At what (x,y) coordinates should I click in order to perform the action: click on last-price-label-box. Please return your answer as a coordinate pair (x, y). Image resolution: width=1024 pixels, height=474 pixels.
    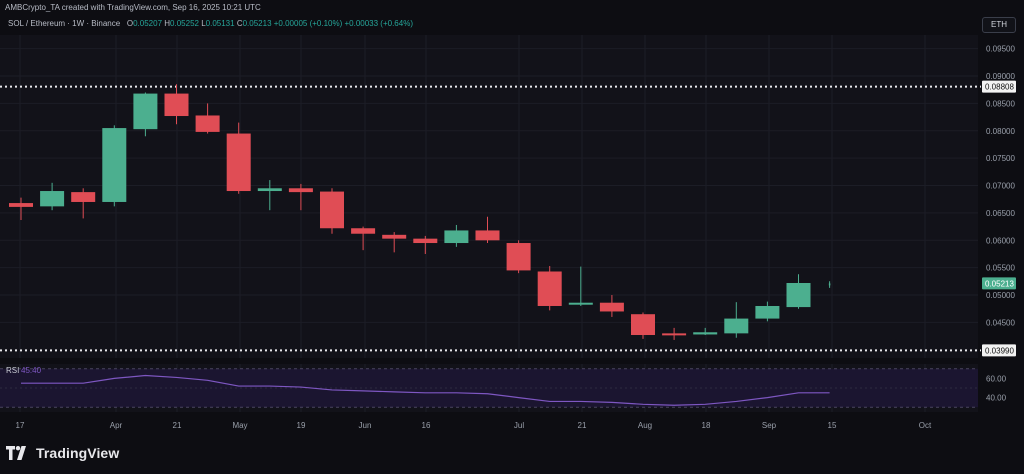
    Looking at the image, I should click on (999, 283).